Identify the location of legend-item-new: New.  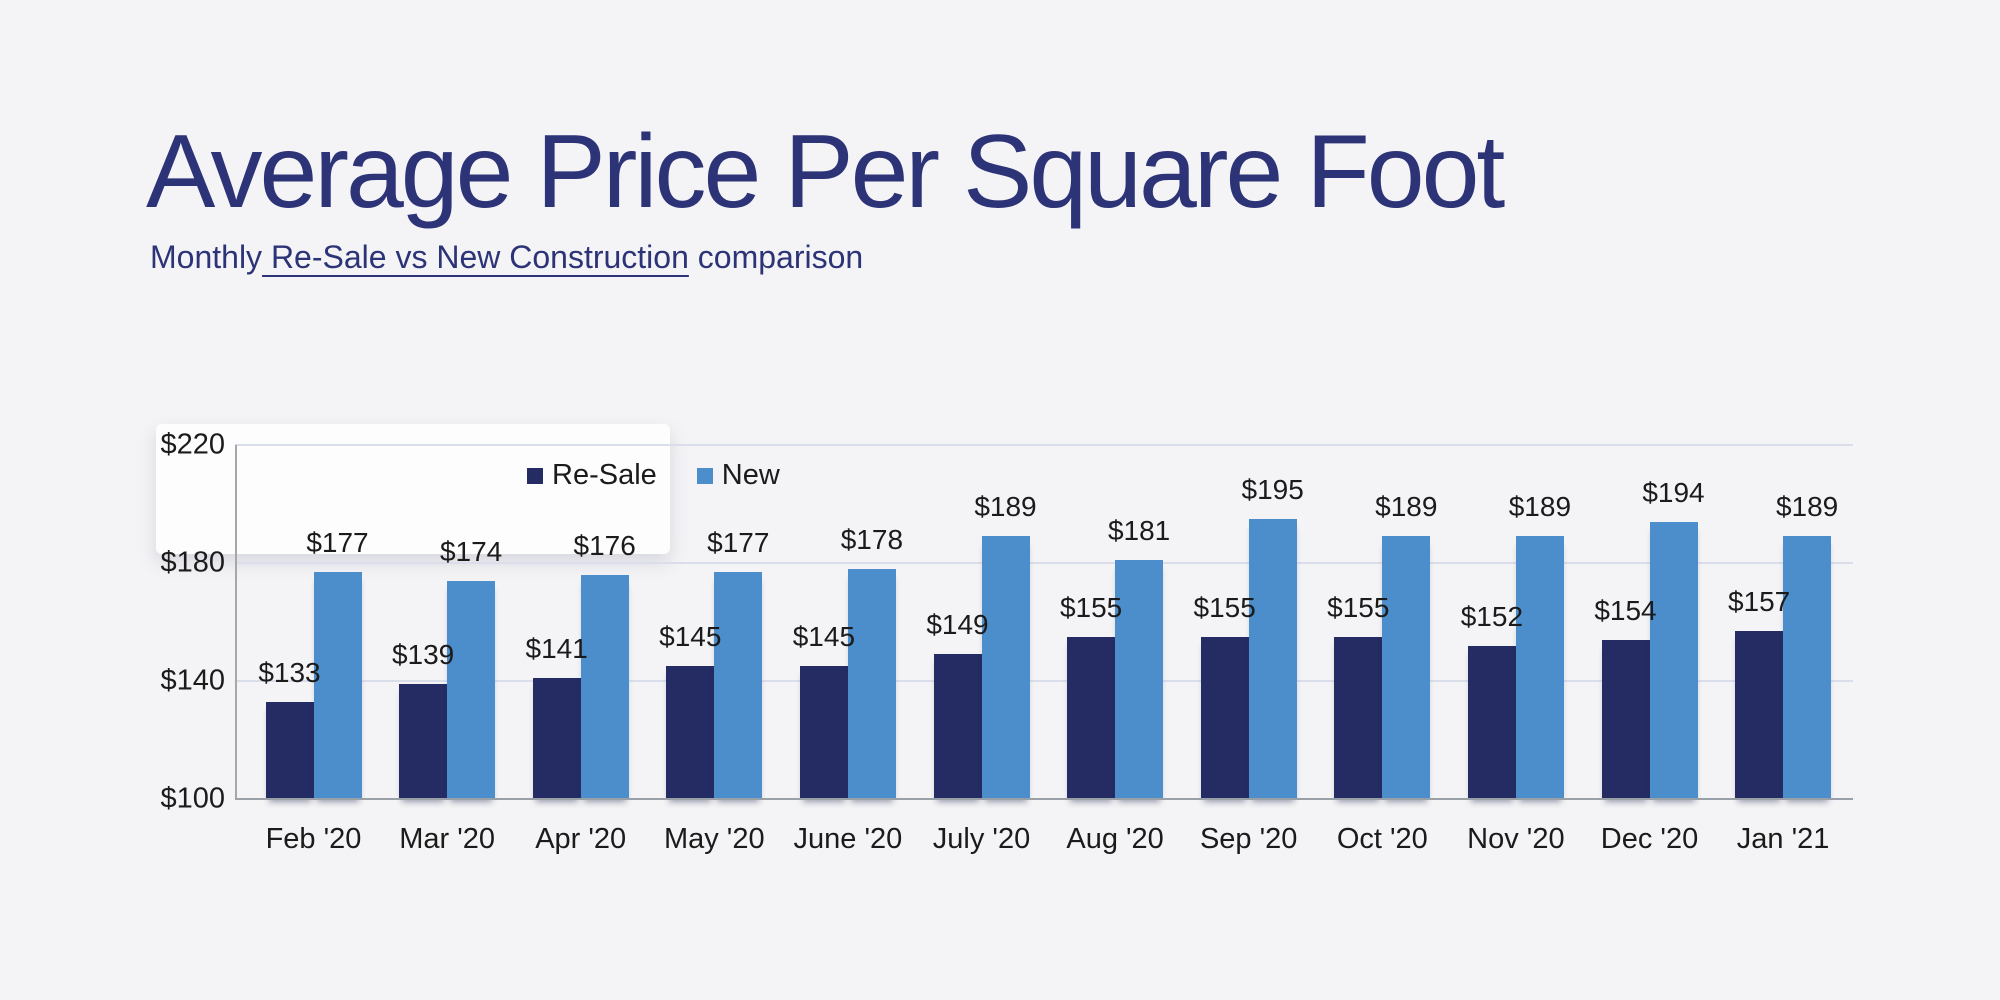
(738, 475).